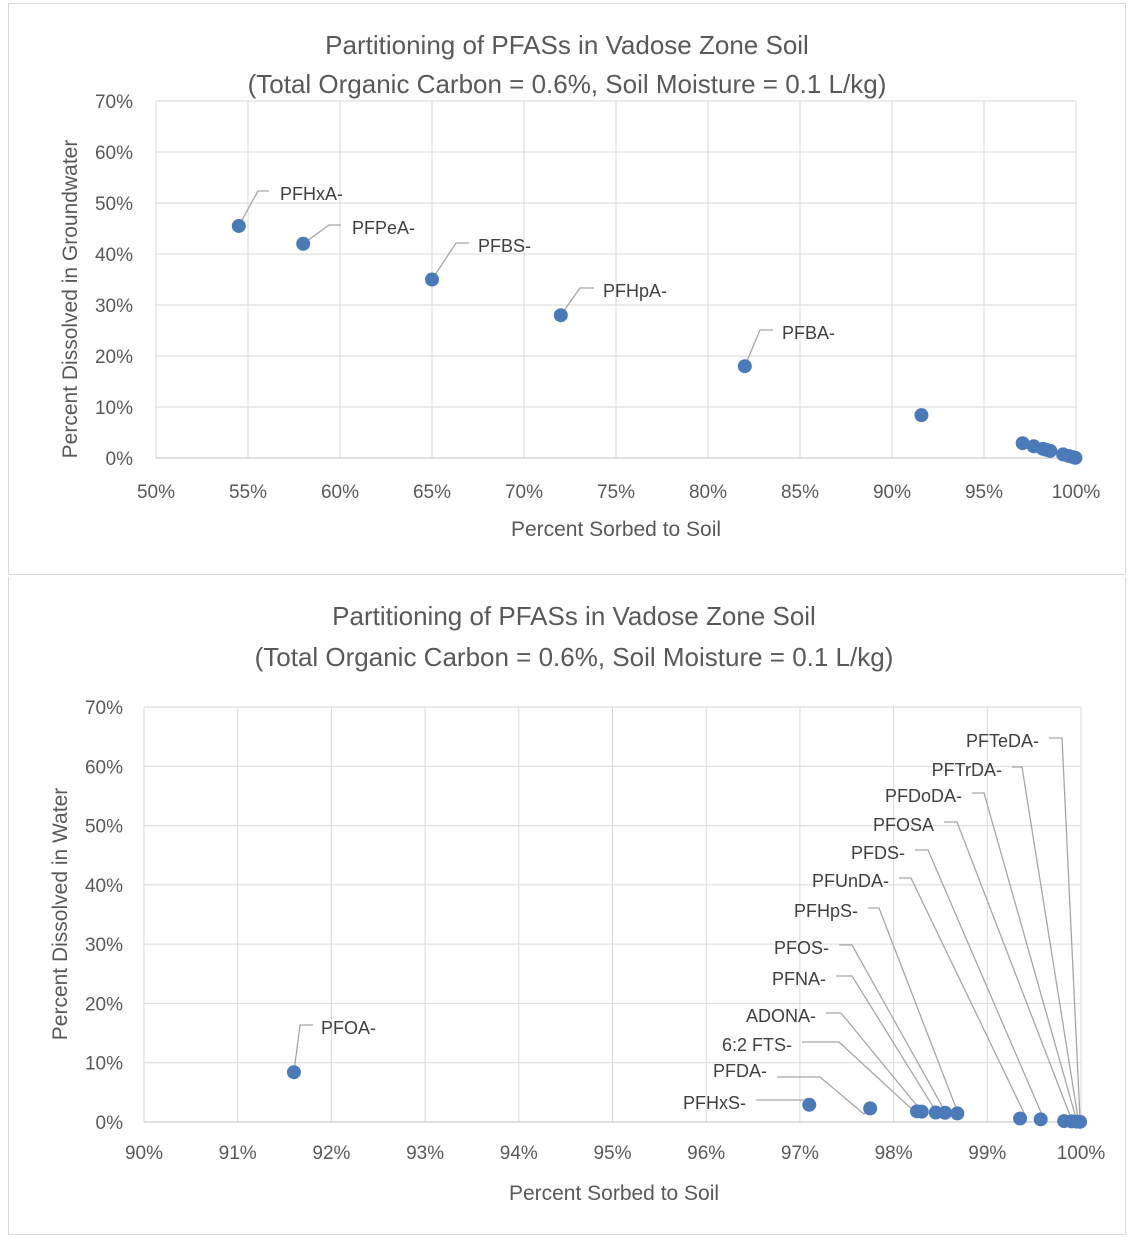 Image resolution: width=1128 pixels, height=1238 pixels. What do you see at coordinates (894, 1153) in the screenshot?
I see `x-tick-label: 98%` at bounding box center [894, 1153].